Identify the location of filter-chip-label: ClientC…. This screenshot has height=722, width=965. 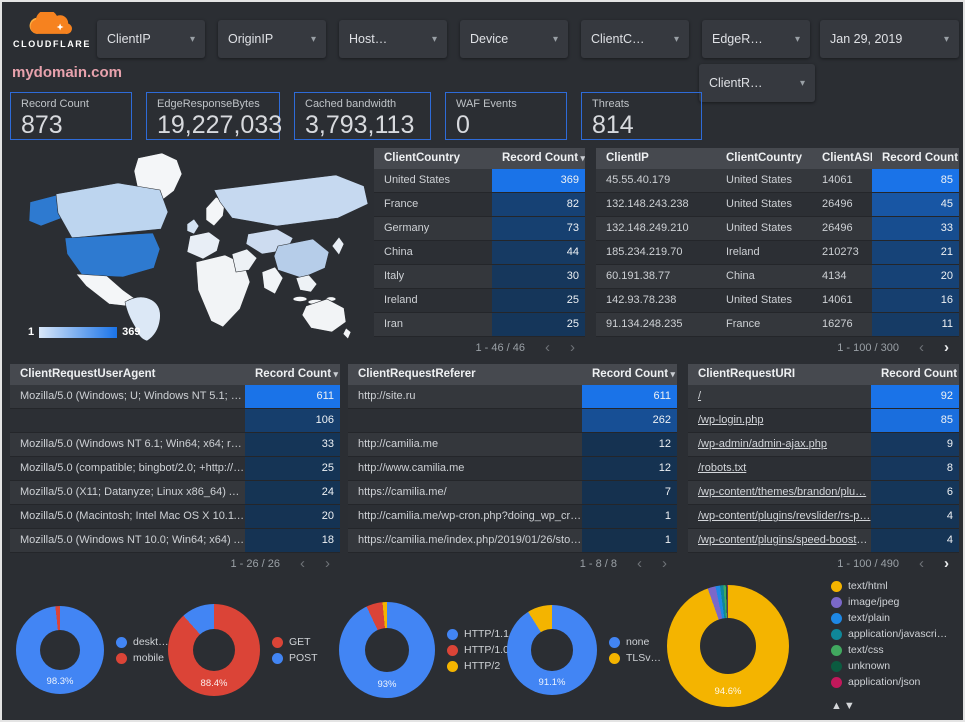
(618, 39).